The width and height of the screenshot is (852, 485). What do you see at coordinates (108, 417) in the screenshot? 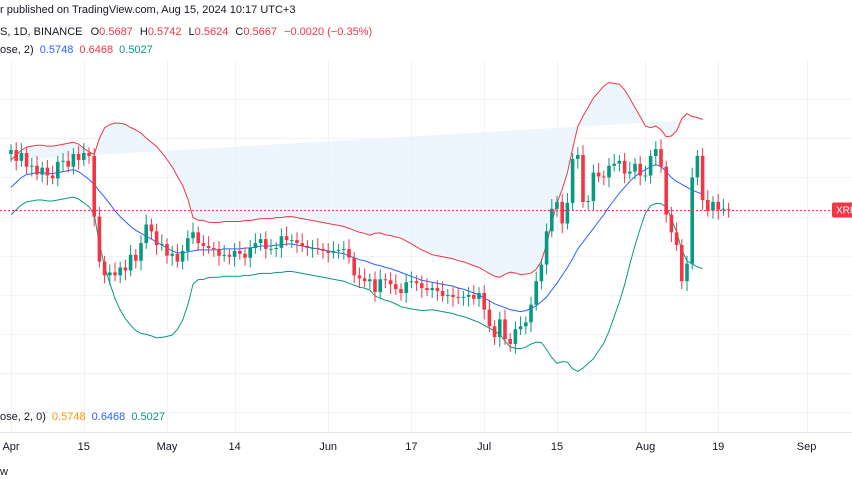
I see `indicator-value-2: 0.6468` at bounding box center [108, 417].